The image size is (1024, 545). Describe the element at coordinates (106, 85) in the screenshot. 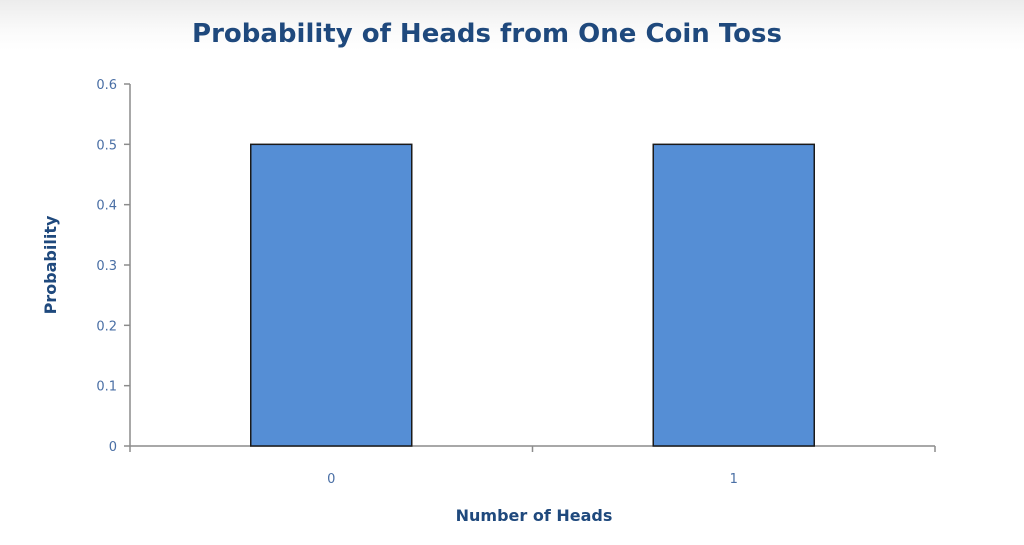

I see `y-tick-label: 0.6` at that location.